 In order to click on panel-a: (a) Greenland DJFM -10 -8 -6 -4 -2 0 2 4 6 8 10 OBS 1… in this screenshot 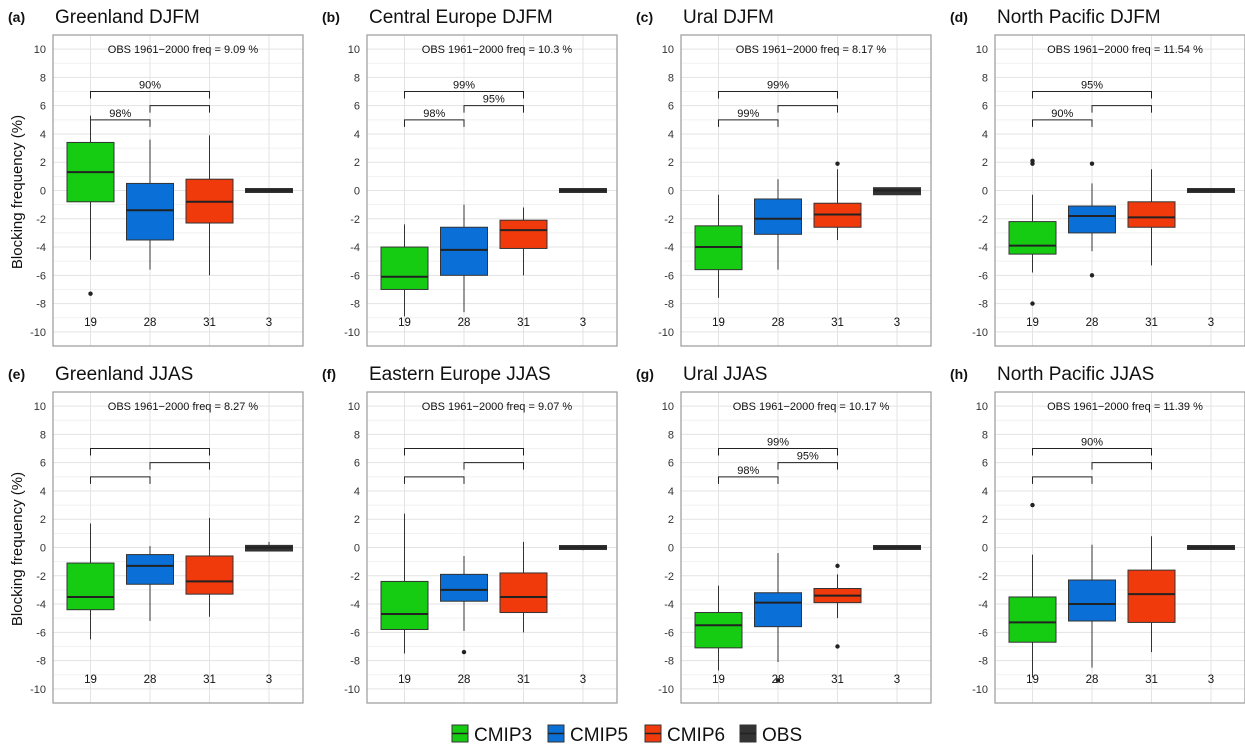, I will do `click(156, 177)`.